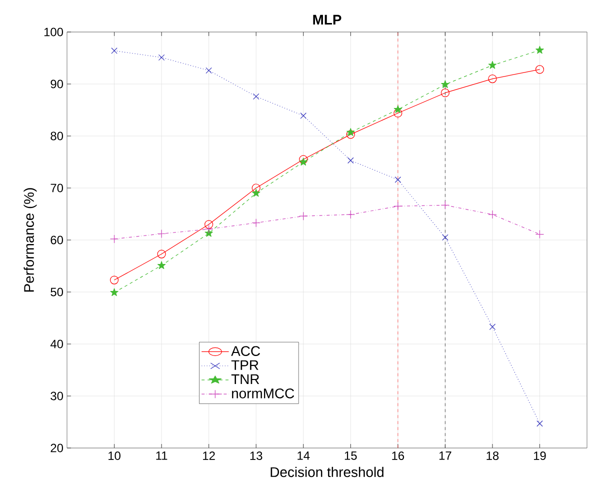  What do you see at coordinates (492, 456) in the screenshot?
I see `x-tick-label: 18` at bounding box center [492, 456].